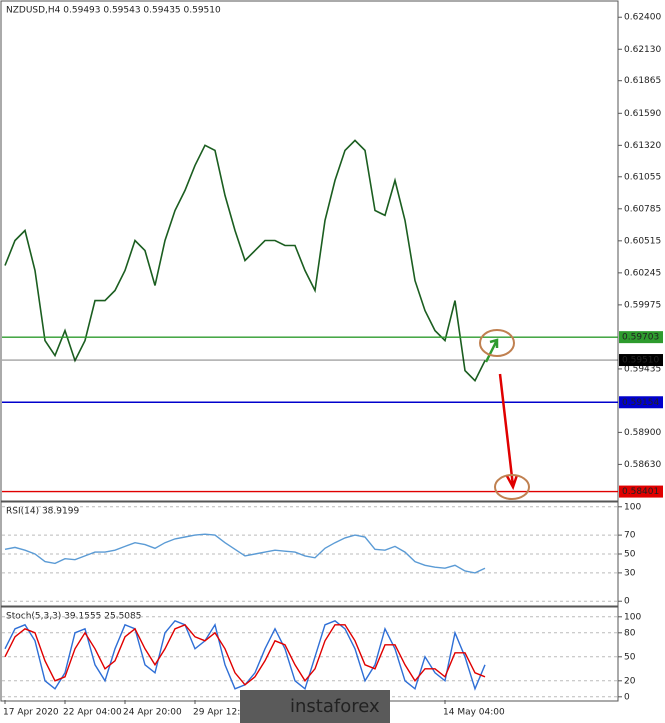  What do you see at coordinates (642, 241) in the screenshot?
I see `y-tick-label: 0.60515` at bounding box center [642, 241].